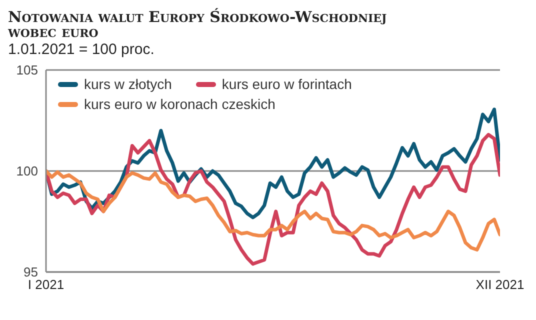  Describe the element at coordinates (82, 49) in the screenshot. I see `chart-subtitle: 1.01.2021 = 100 proc.` at that location.